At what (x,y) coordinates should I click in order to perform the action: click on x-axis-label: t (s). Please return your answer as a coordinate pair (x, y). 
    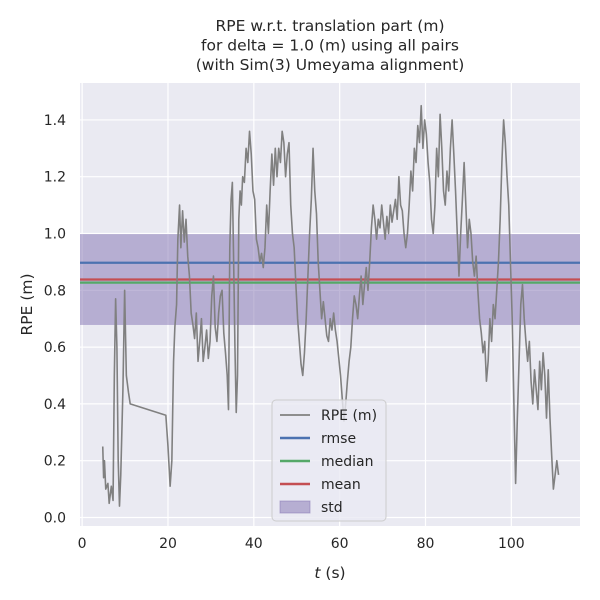
    Looking at the image, I should click on (329, 573).